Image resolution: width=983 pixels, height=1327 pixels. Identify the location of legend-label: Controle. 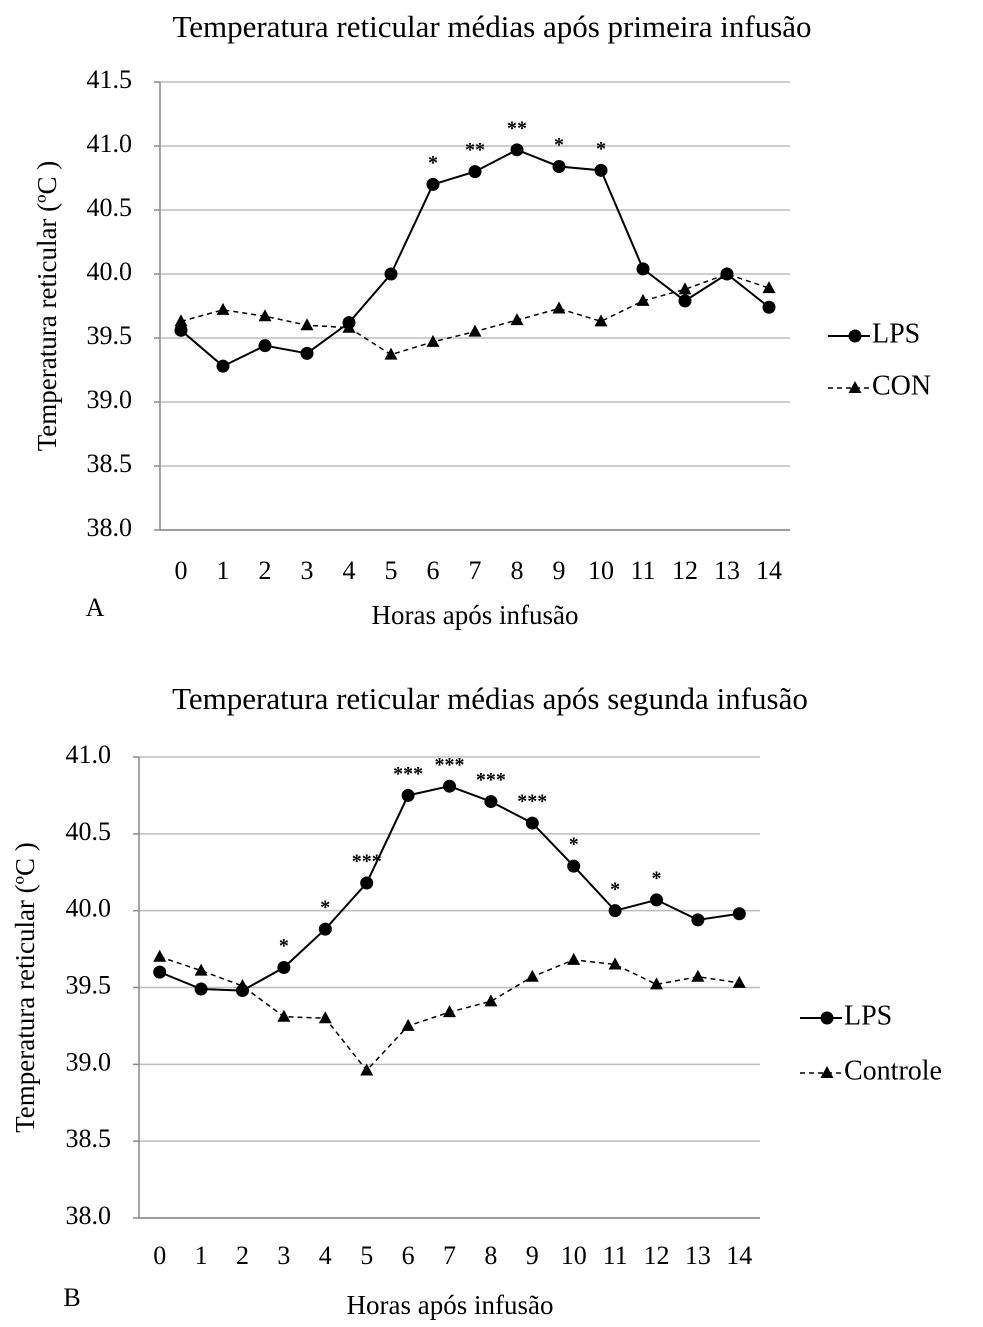
(893, 1070).